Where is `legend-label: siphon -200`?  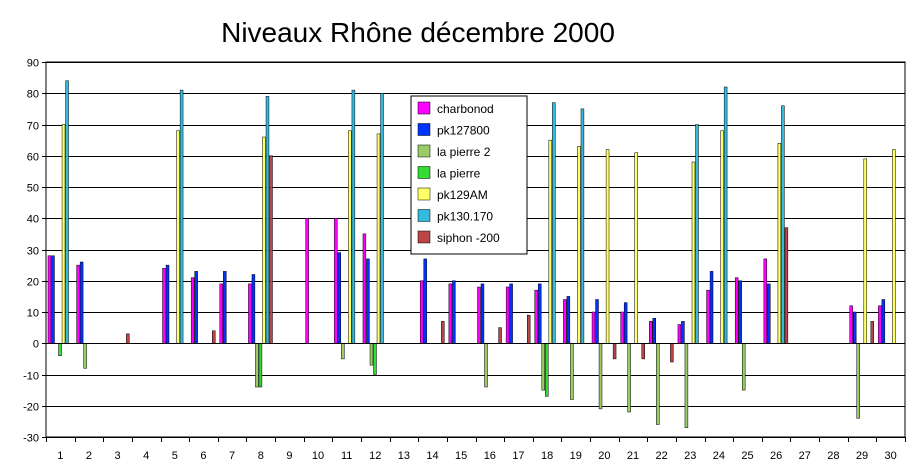 legend-label: siphon -200 is located at coordinates (468, 238).